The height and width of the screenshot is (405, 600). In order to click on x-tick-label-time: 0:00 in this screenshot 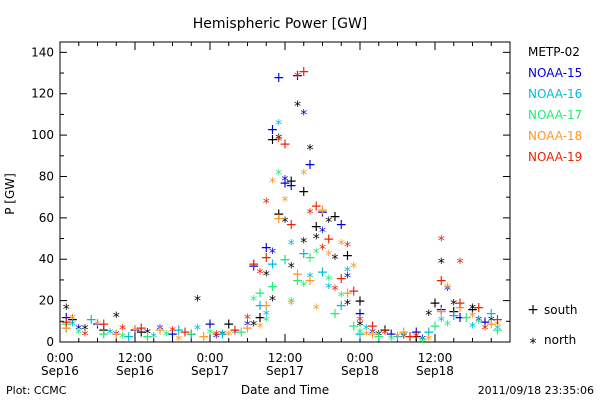, I will do `click(210, 358)`.